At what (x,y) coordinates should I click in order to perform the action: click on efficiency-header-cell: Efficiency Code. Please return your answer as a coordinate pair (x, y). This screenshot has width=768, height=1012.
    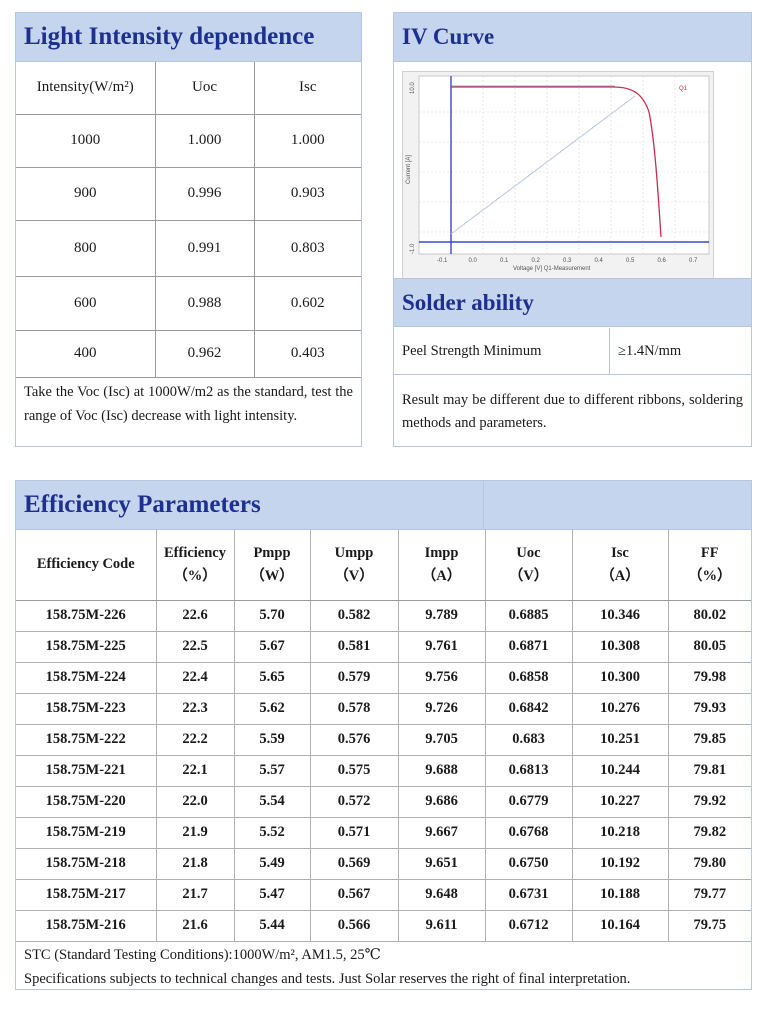
    Looking at the image, I should click on (86, 565).